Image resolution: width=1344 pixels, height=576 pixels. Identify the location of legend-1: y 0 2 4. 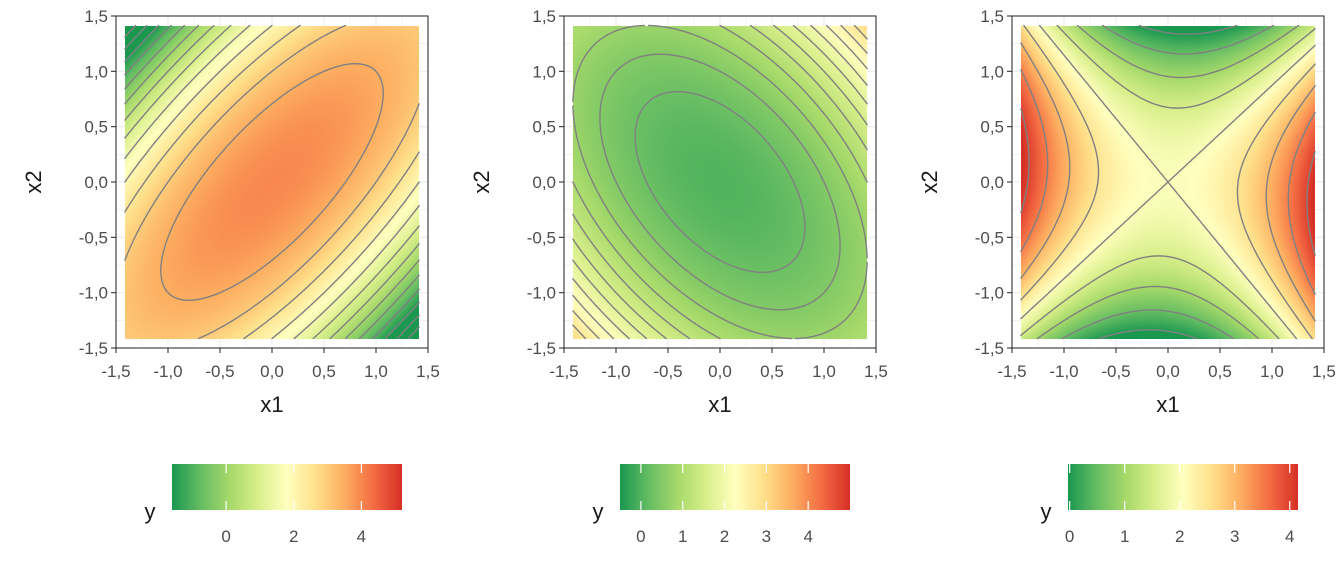
(255, 505).